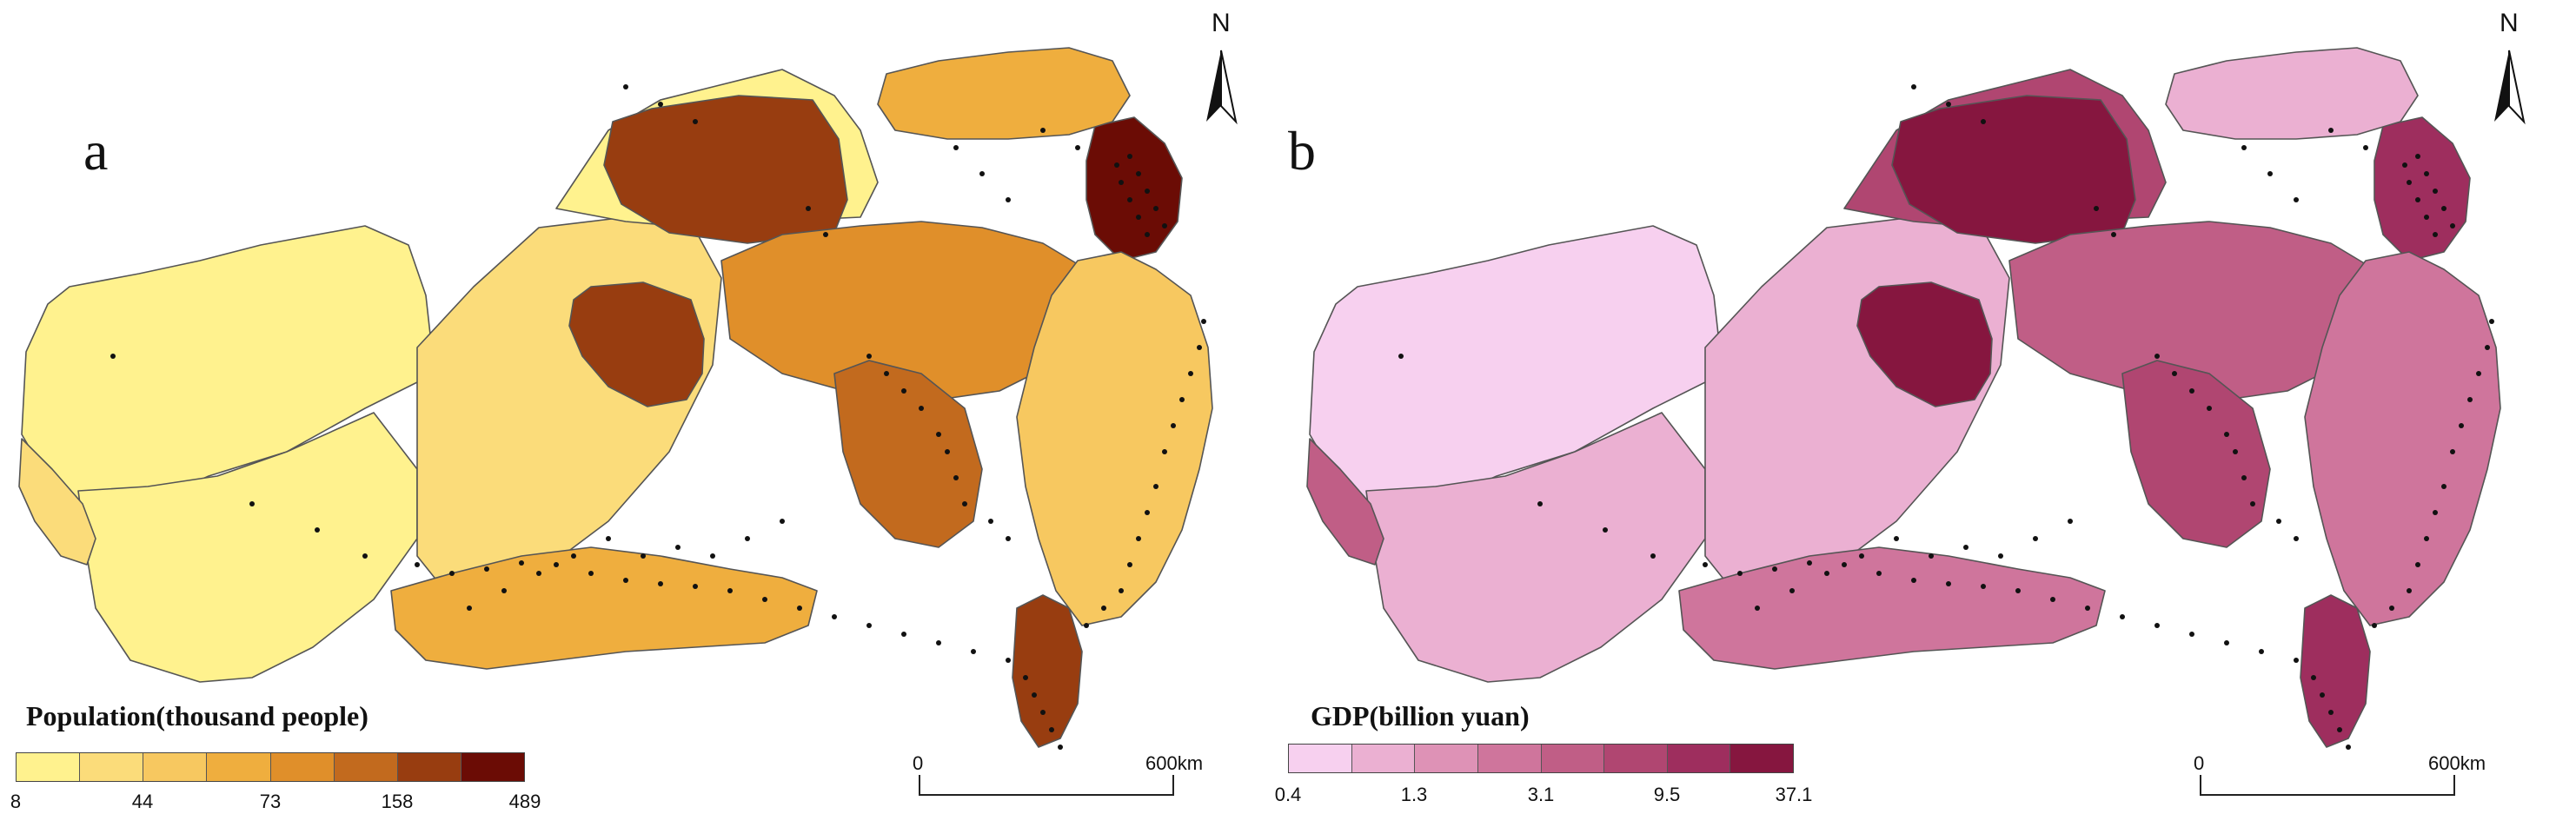  What do you see at coordinates (1221, 23) in the screenshot?
I see `north-label: N` at bounding box center [1221, 23].